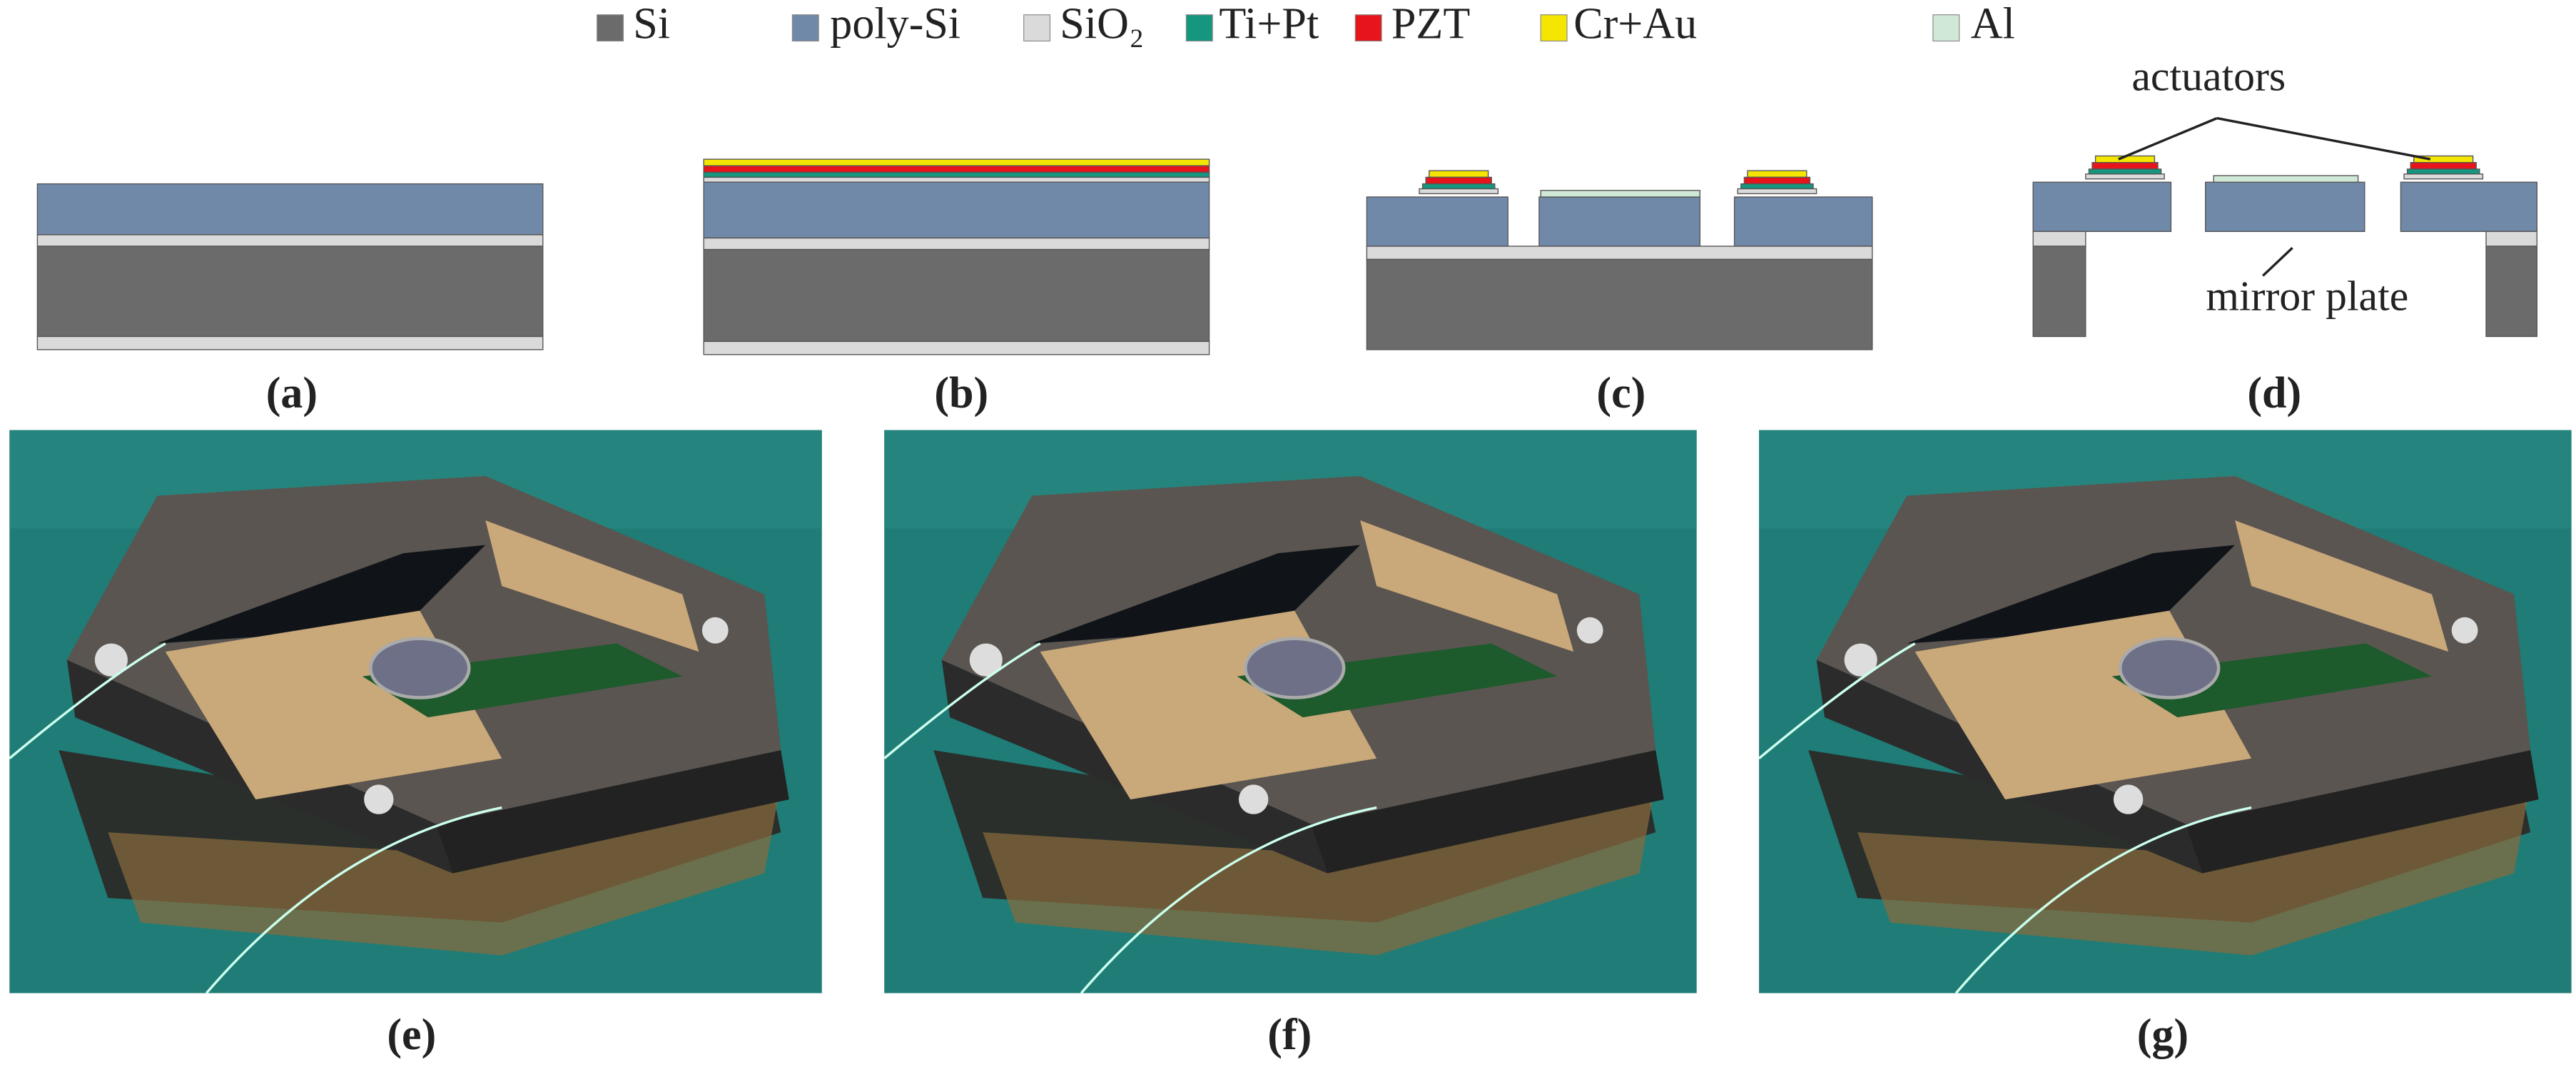 Image resolution: width=2576 pixels, height=1067 pixels. What do you see at coordinates (2163, 1035) in the screenshot?
I see `panel-label: (g)` at bounding box center [2163, 1035].